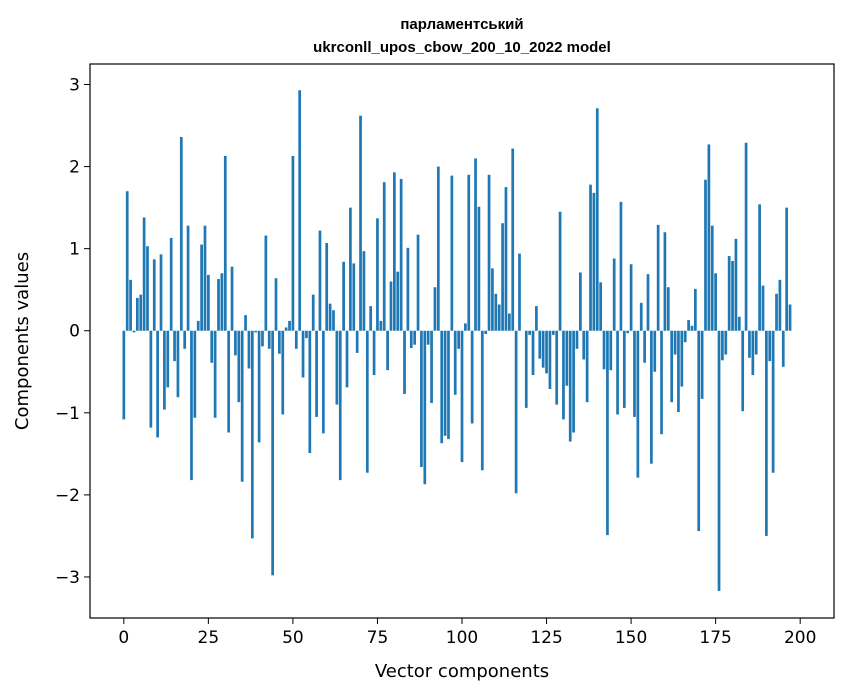  Describe the element at coordinates (462, 47) in the screenshot. I see `chart-title-line-2: ukrconll_upos_cbow_200_10_2022 model` at that location.